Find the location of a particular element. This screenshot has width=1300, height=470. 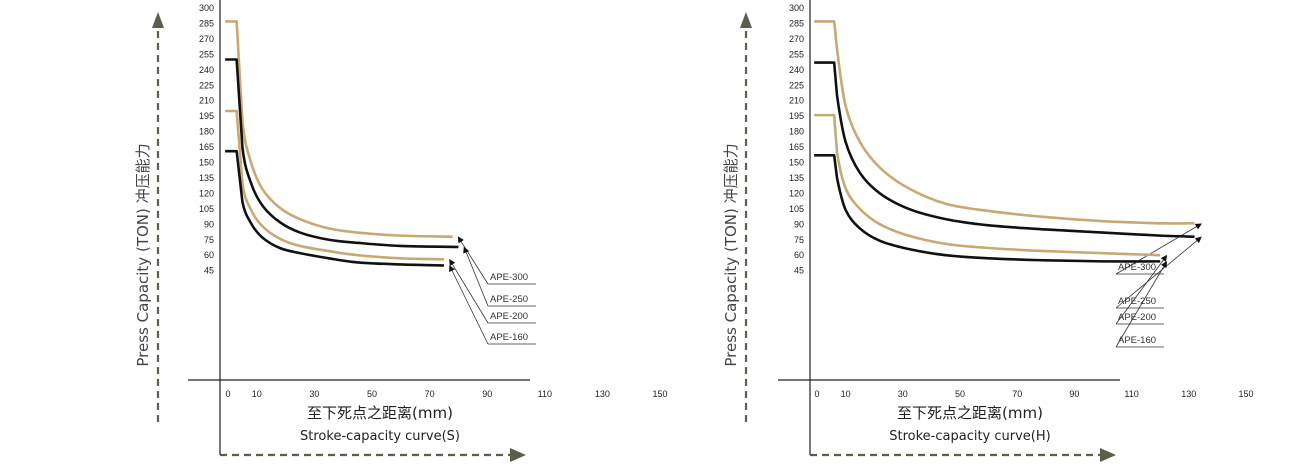

chart-subtitle: Stroke-capacity curve(S) is located at coordinates (380, 436).